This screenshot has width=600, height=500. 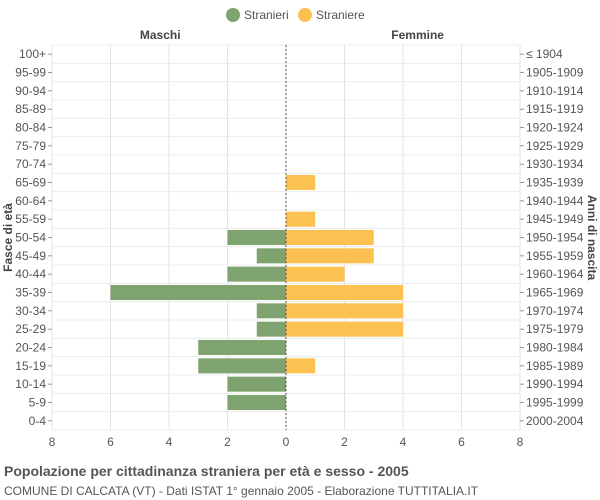 I want to click on birth-year-label: 1915-1919, so click(x=555, y=109).